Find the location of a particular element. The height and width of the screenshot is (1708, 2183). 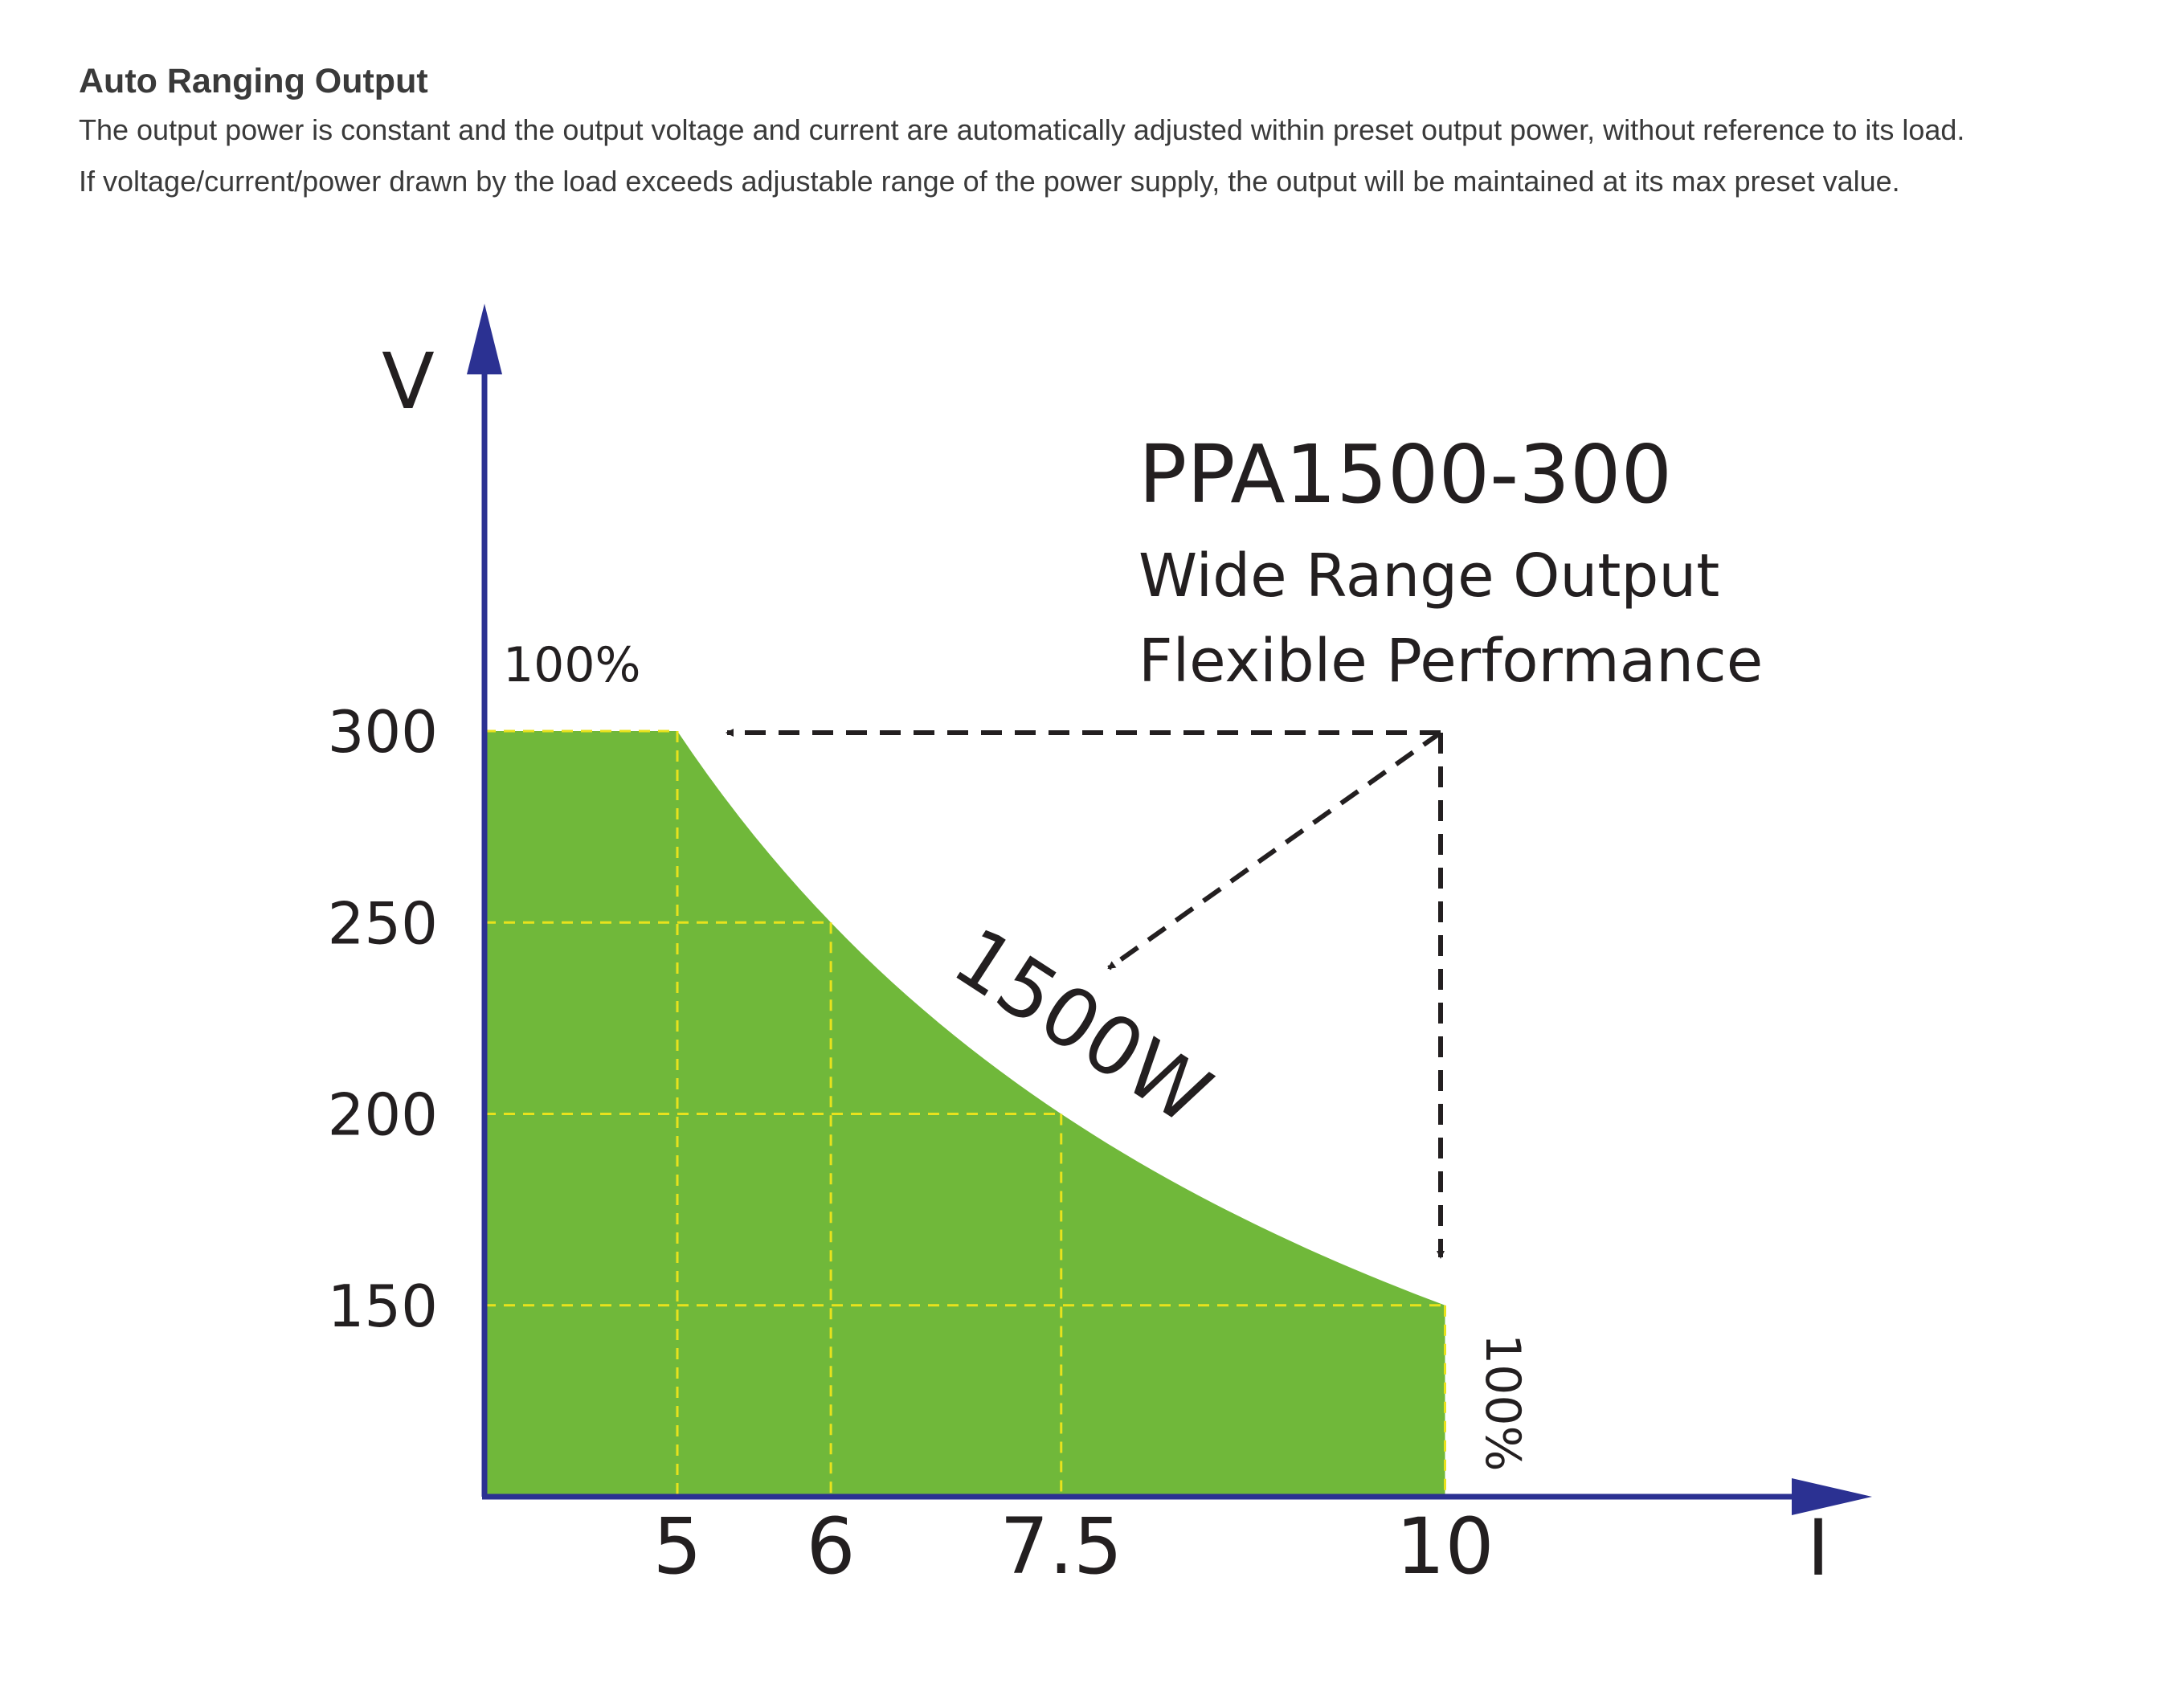

y-axis-label: V is located at coordinates (408, 382).